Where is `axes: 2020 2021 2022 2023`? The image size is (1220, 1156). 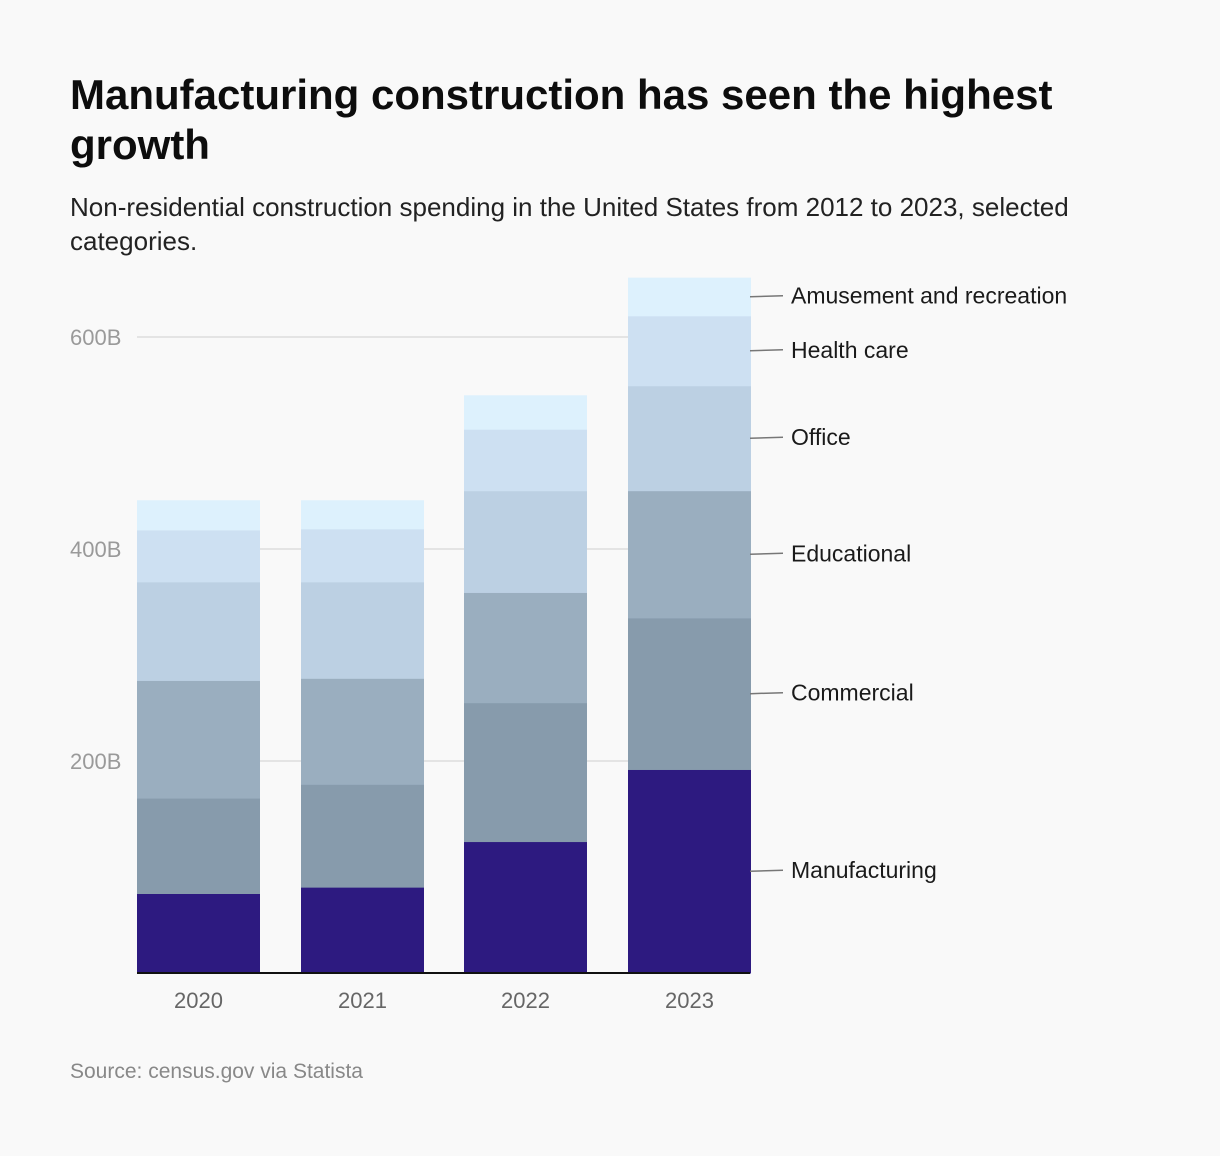 axes: 2020 2021 2022 2023 is located at coordinates (443, 992).